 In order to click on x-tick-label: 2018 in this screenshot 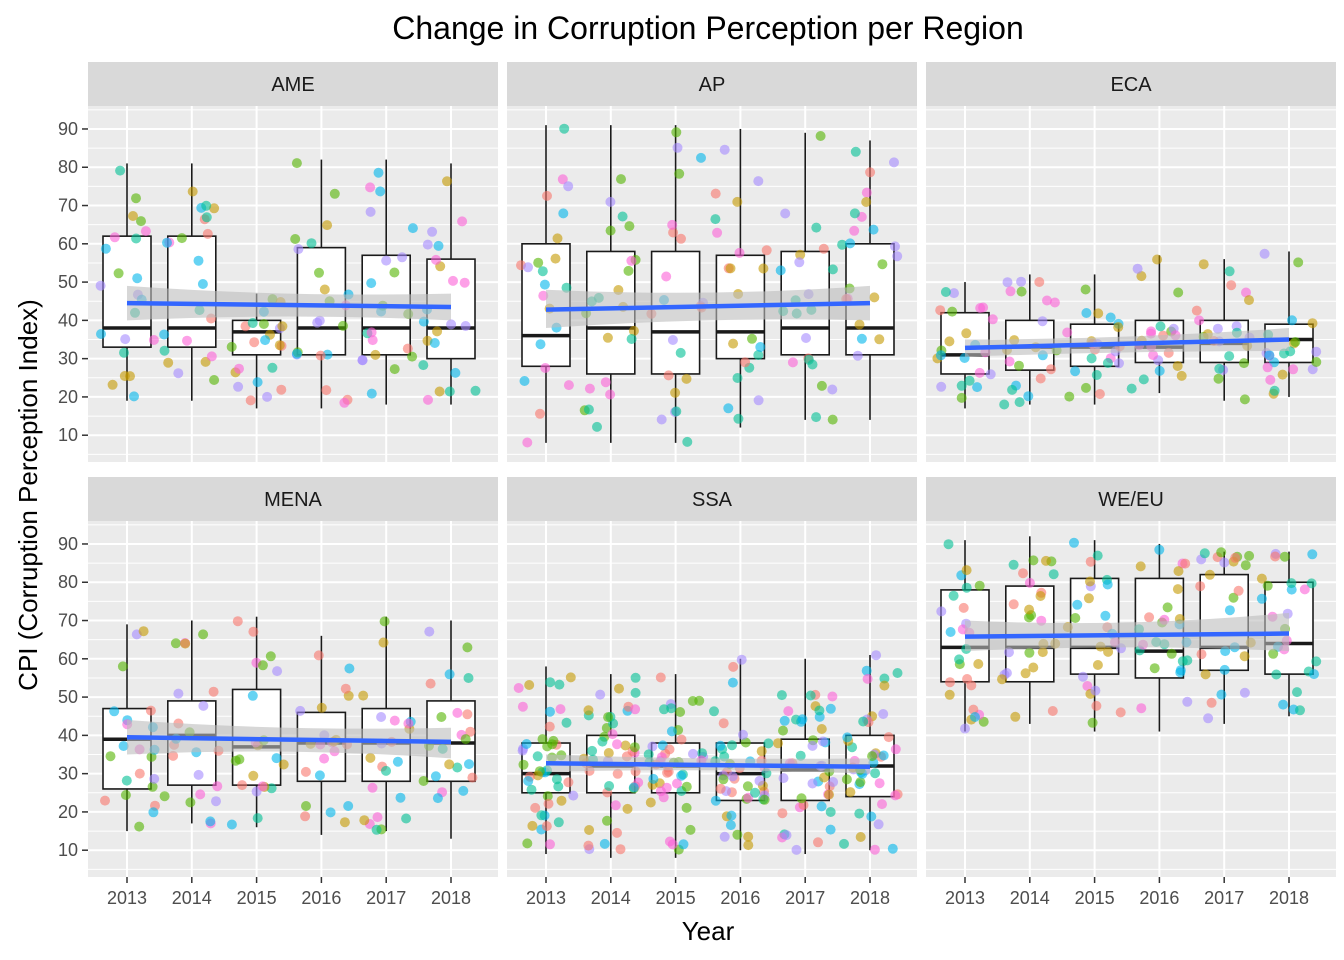, I will do `click(870, 898)`.